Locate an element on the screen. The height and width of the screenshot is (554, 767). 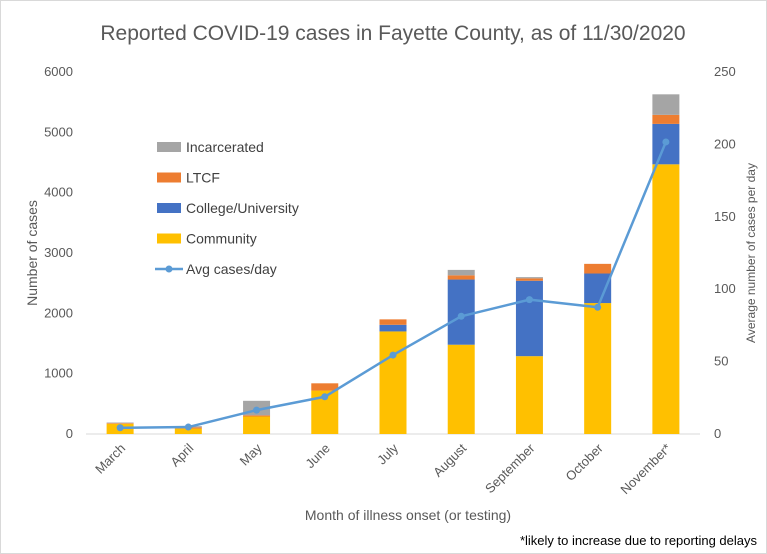
y-tick-label: 0 is located at coordinates (69, 433).